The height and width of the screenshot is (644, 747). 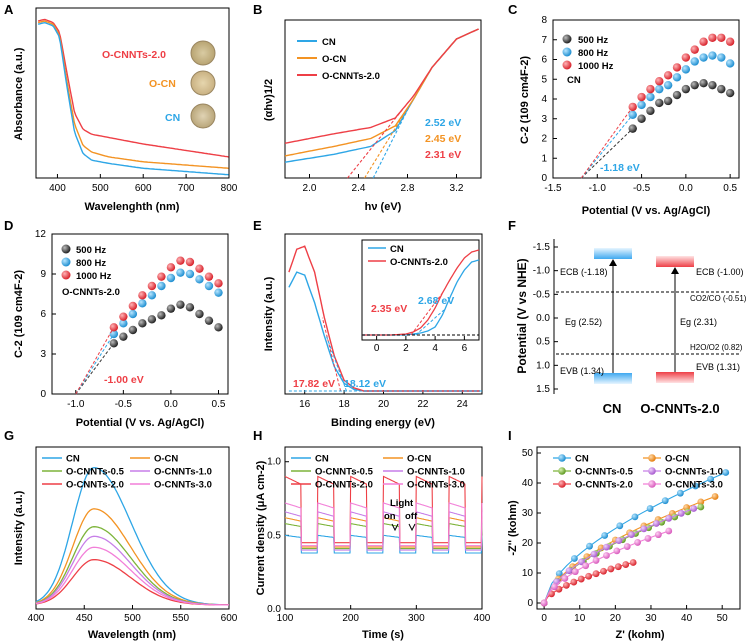 What do you see at coordinates (528, 453) in the screenshot?
I see `tick-label: 50` at bounding box center [528, 453].